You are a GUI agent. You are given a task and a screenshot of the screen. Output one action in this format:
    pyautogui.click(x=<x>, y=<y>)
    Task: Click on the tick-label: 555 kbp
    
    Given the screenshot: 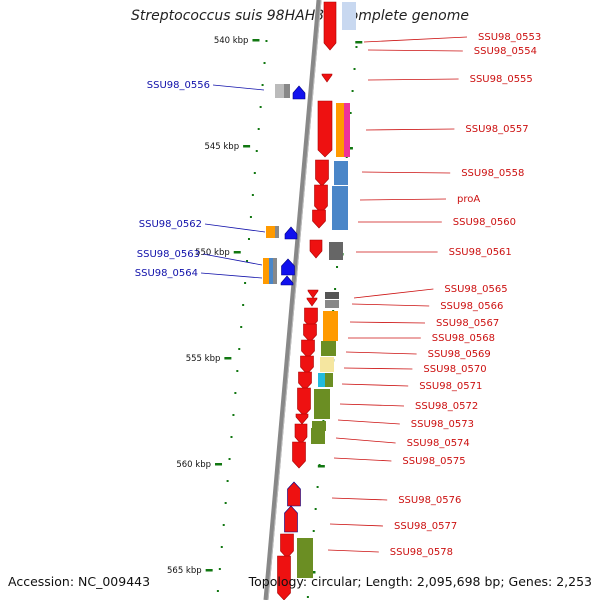 What is the action you would take?
    pyautogui.click(x=203, y=359)
    